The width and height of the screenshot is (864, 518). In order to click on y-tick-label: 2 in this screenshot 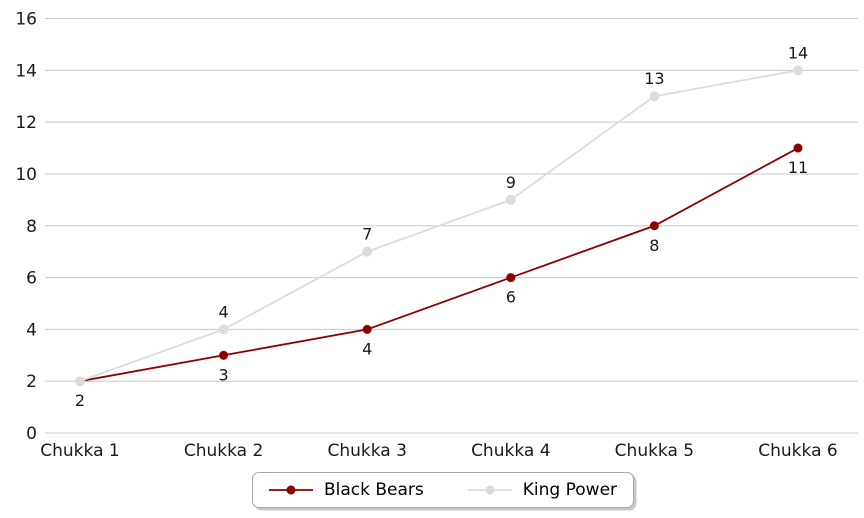, I will do `click(31, 382)`.